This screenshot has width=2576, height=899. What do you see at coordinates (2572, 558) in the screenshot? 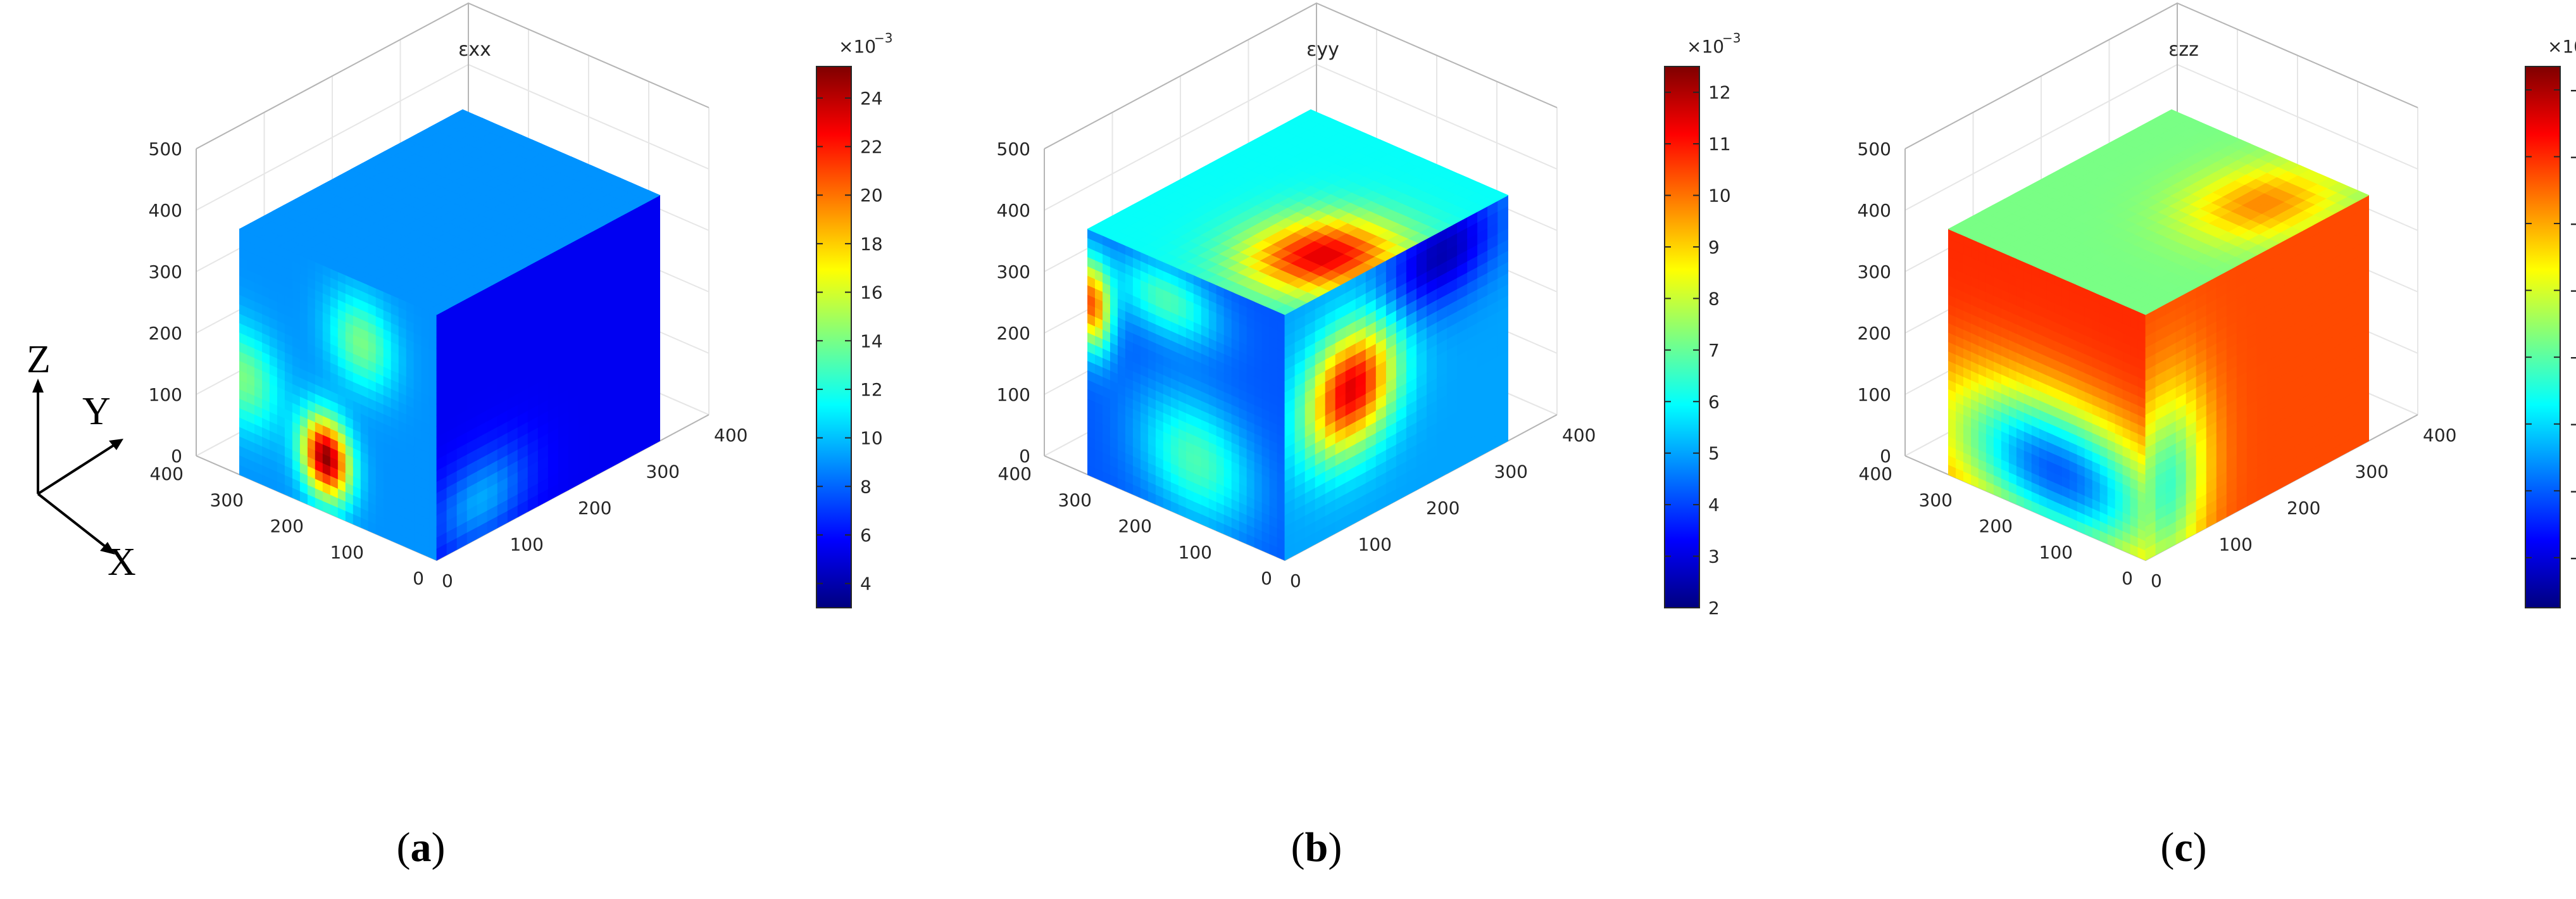
I see `colorbar-tick-label: −20` at bounding box center [2572, 558].